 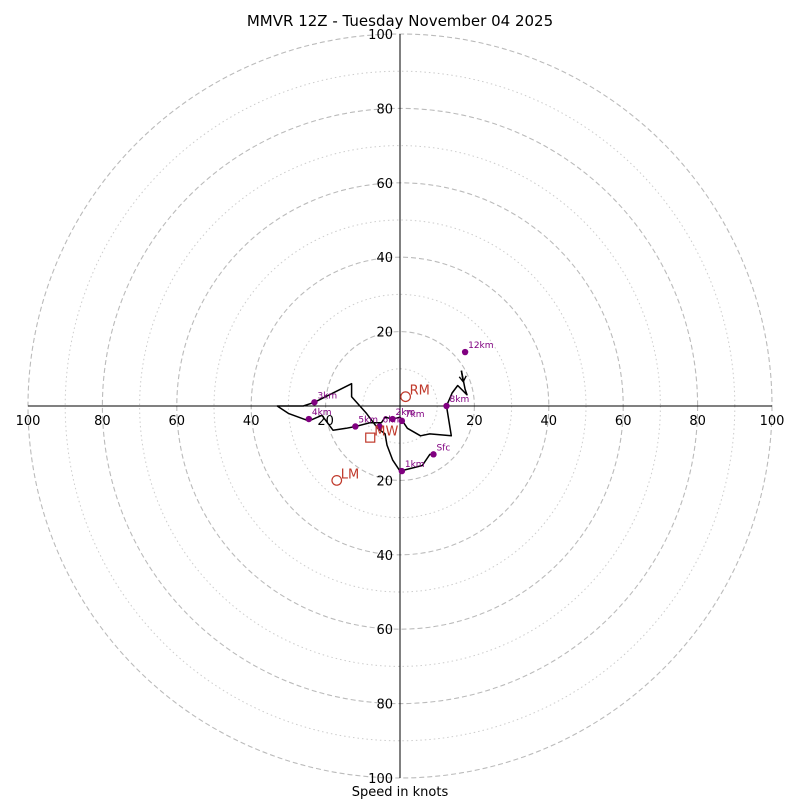 I want to click on height-label-3km: 3km, so click(x=327, y=396).